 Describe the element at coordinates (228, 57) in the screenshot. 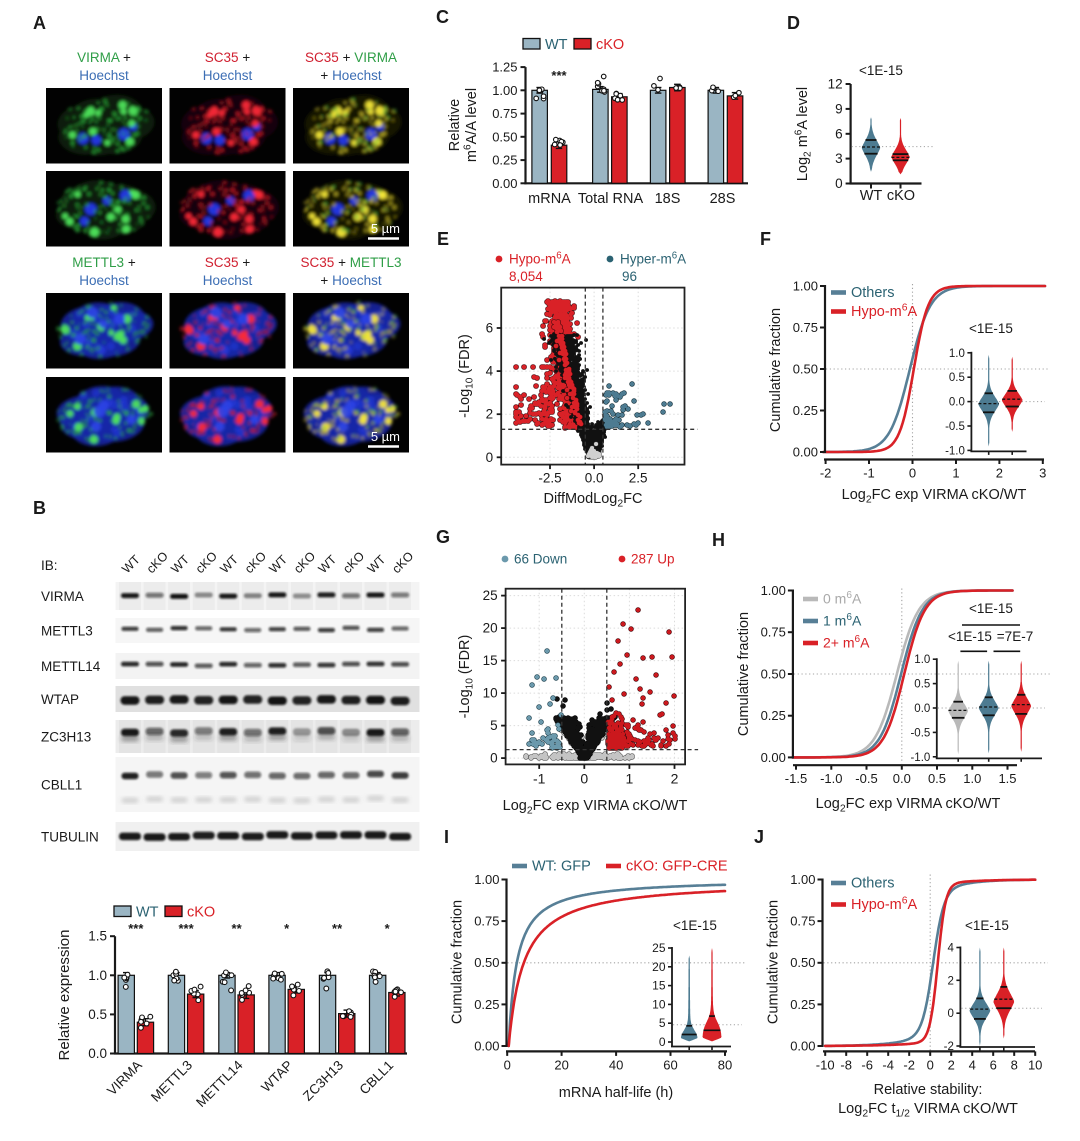

I see `svg-text: SC35 +` at that location.